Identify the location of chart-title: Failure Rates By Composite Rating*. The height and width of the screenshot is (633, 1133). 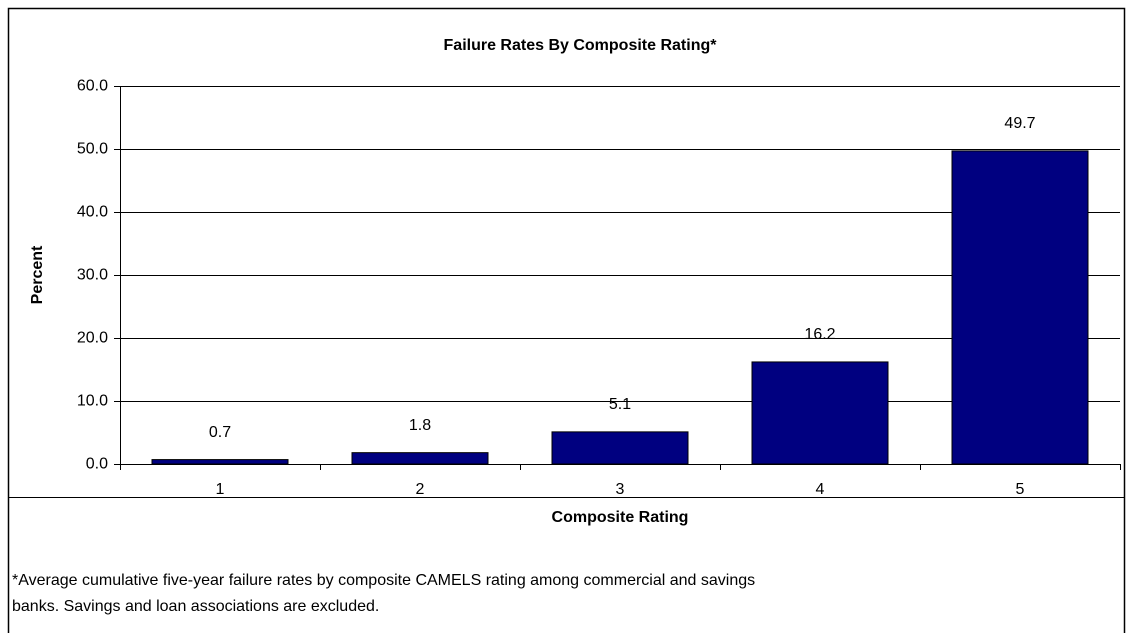
(581, 45).